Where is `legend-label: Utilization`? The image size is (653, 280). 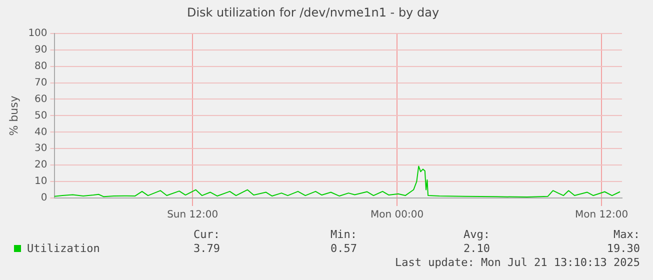
legend-label: Utilization is located at coordinates (63, 248).